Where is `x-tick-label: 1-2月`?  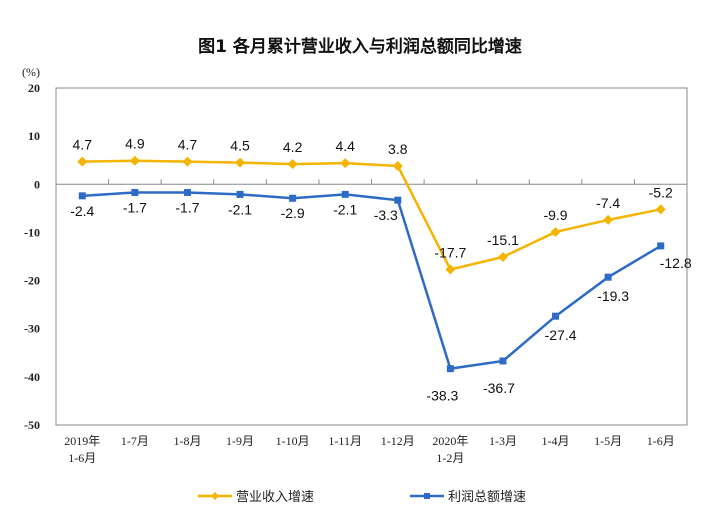
x-tick-label: 1-2月 is located at coordinates (450, 458).